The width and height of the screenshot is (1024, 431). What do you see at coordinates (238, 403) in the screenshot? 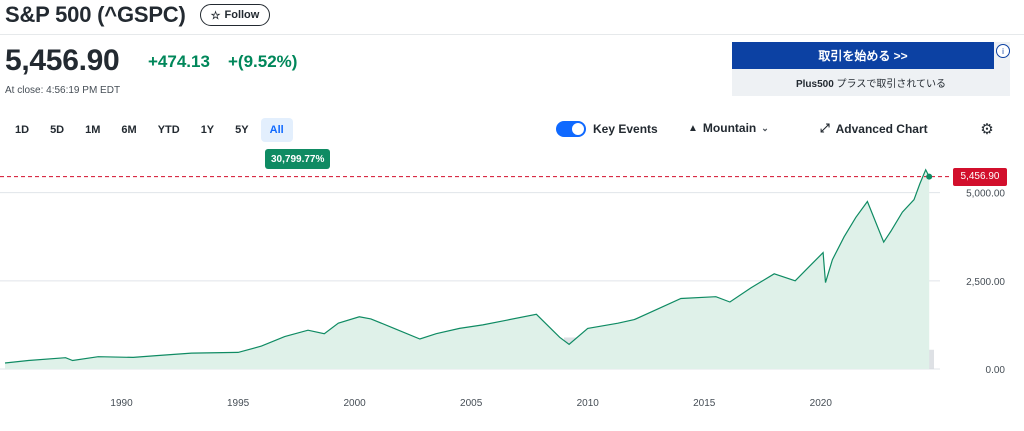
I see `x-tick-label: 1995` at bounding box center [238, 403].